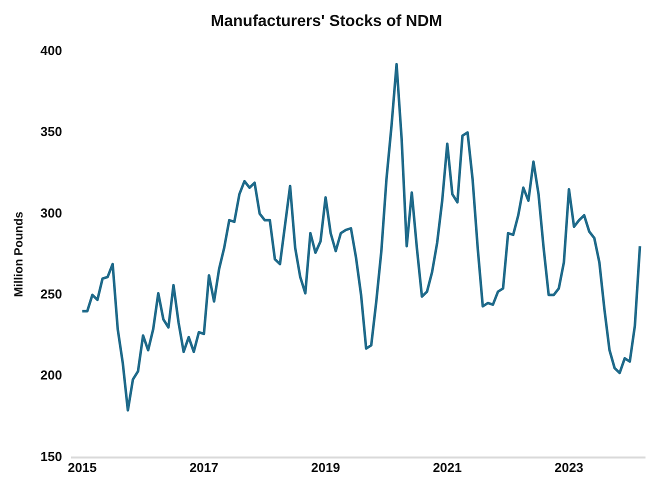 The height and width of the screenshot is (485, 659). Describe the element at coordinates (326, 21) in the screenshot. I see `chart-title: Manufacturers' Stocks of NDM` at that location.